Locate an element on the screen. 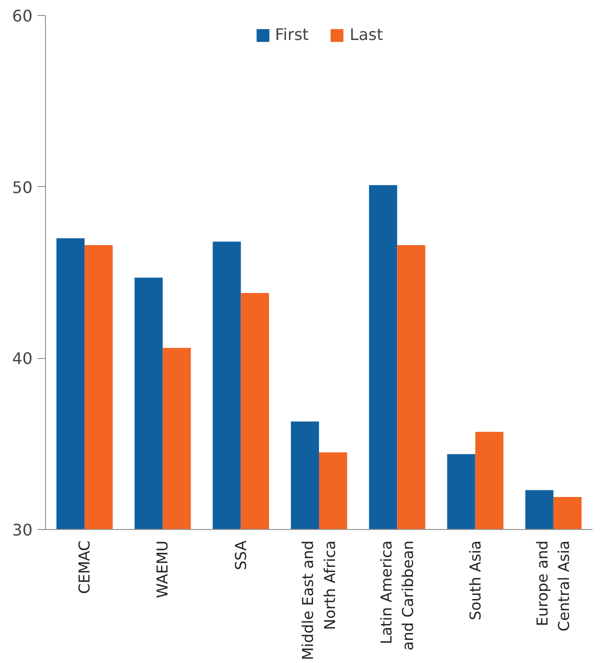 This screenshot has height=663, width=612. x-tick-label: SSA is located at coordinates (241, 555).